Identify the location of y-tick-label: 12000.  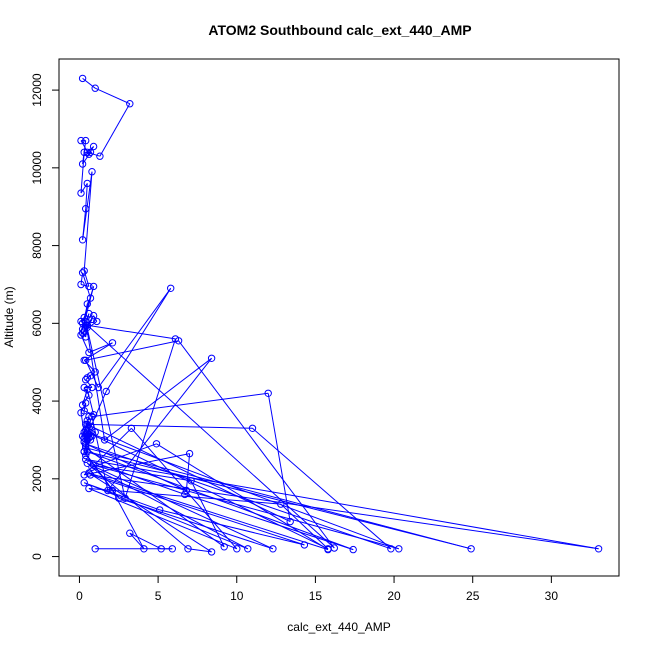
(37, 90).